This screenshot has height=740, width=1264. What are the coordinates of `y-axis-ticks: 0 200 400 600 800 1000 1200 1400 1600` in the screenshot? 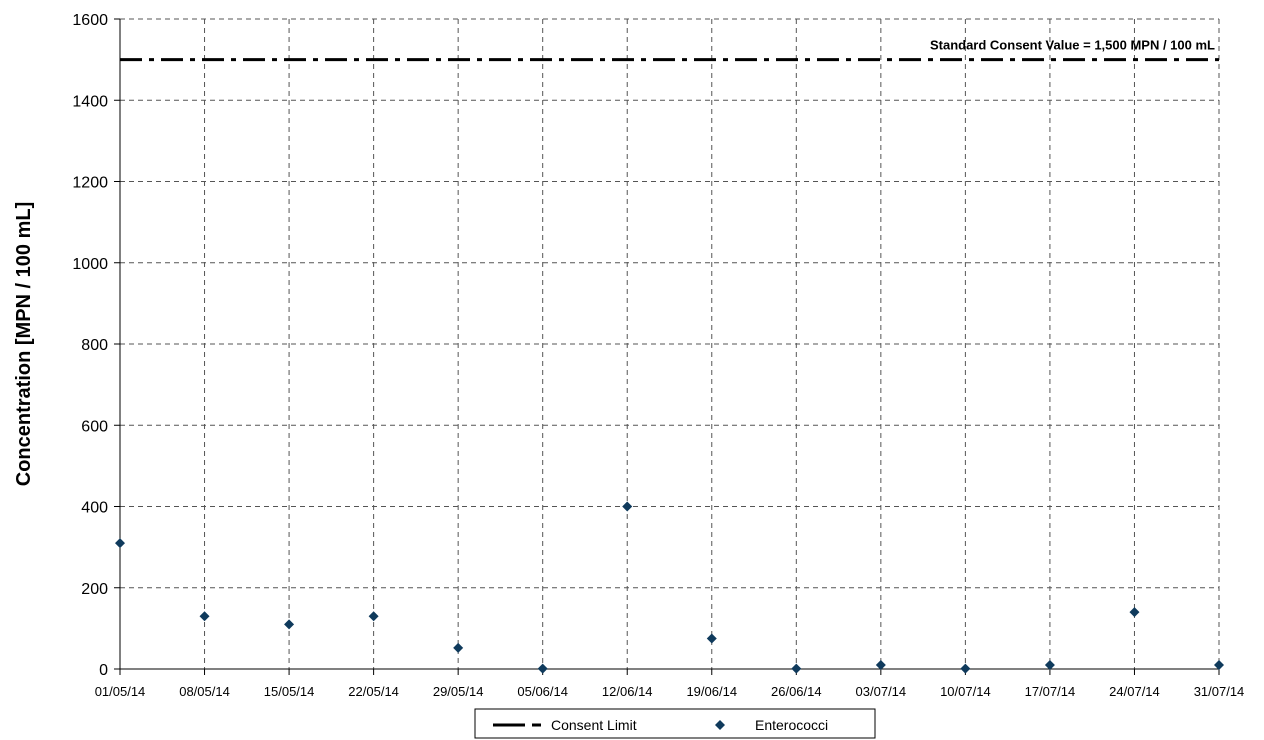 It's located at (96, 345).